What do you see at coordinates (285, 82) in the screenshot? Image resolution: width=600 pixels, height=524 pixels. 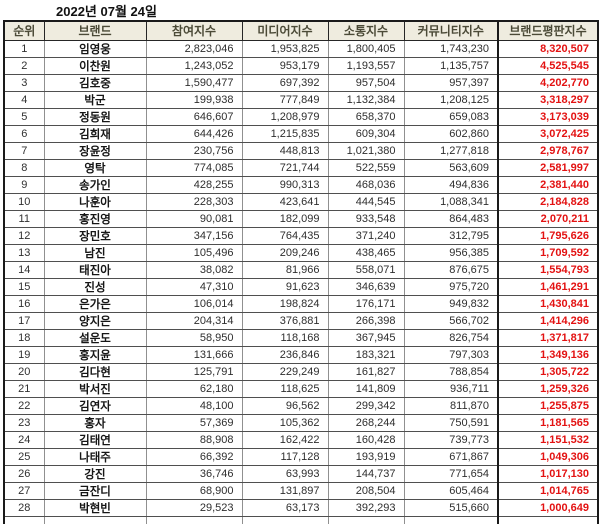 I see `media-cell: 697,392` at bounding box center [285, 82].